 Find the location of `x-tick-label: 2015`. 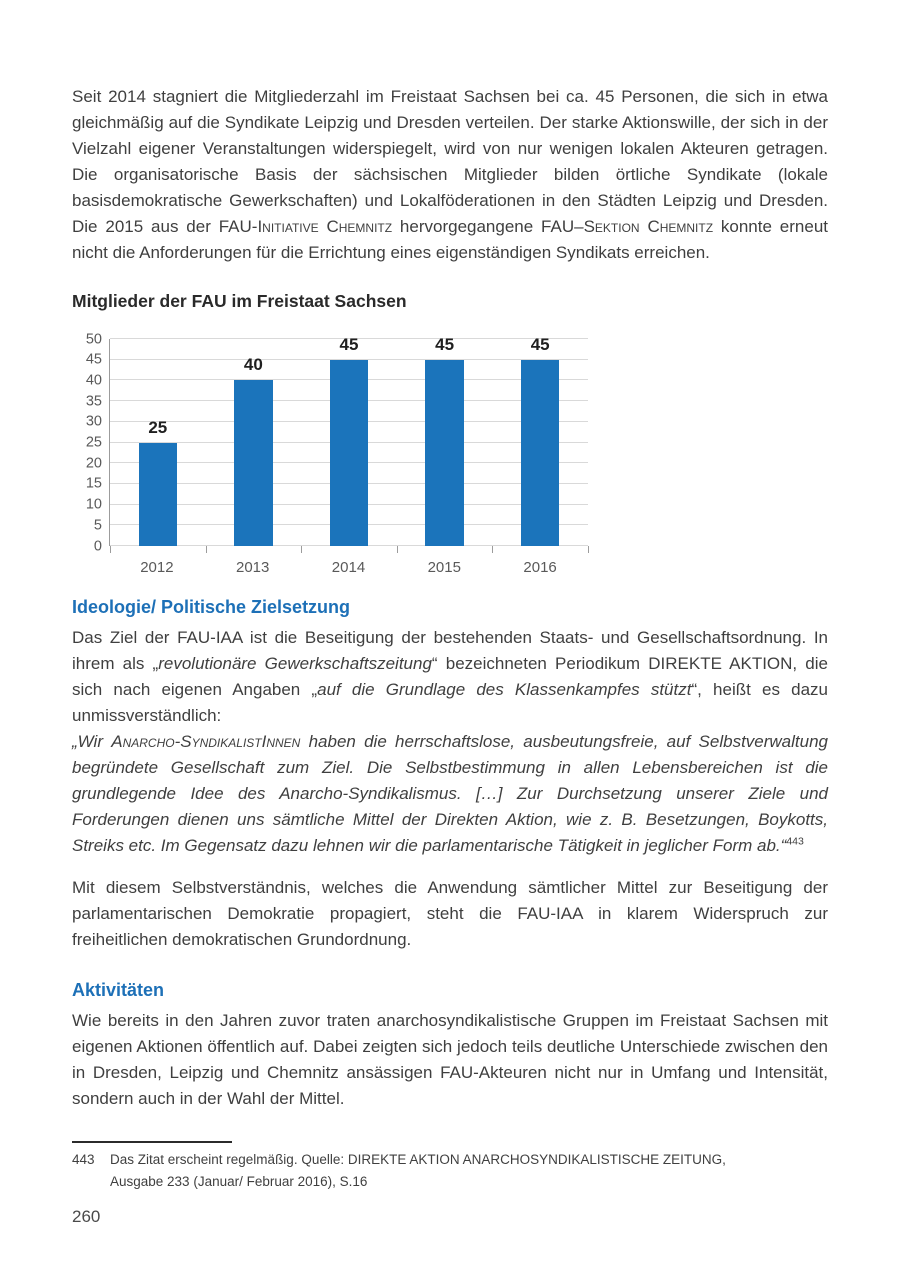

x-tick-label: 2015 is located at coordinates (444, 567).